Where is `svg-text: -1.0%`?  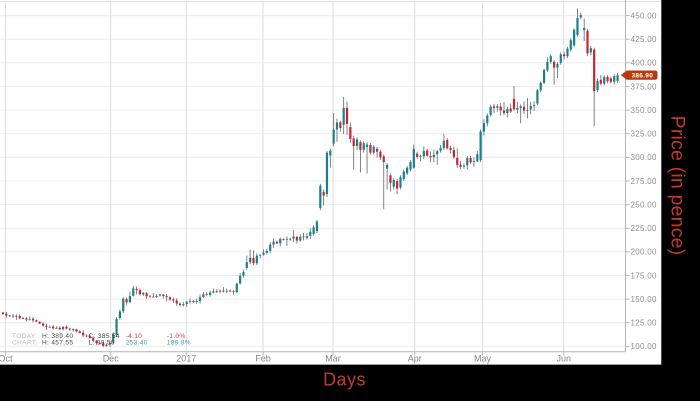 svg-text: -1.0% is located at coordinates (176, 336).